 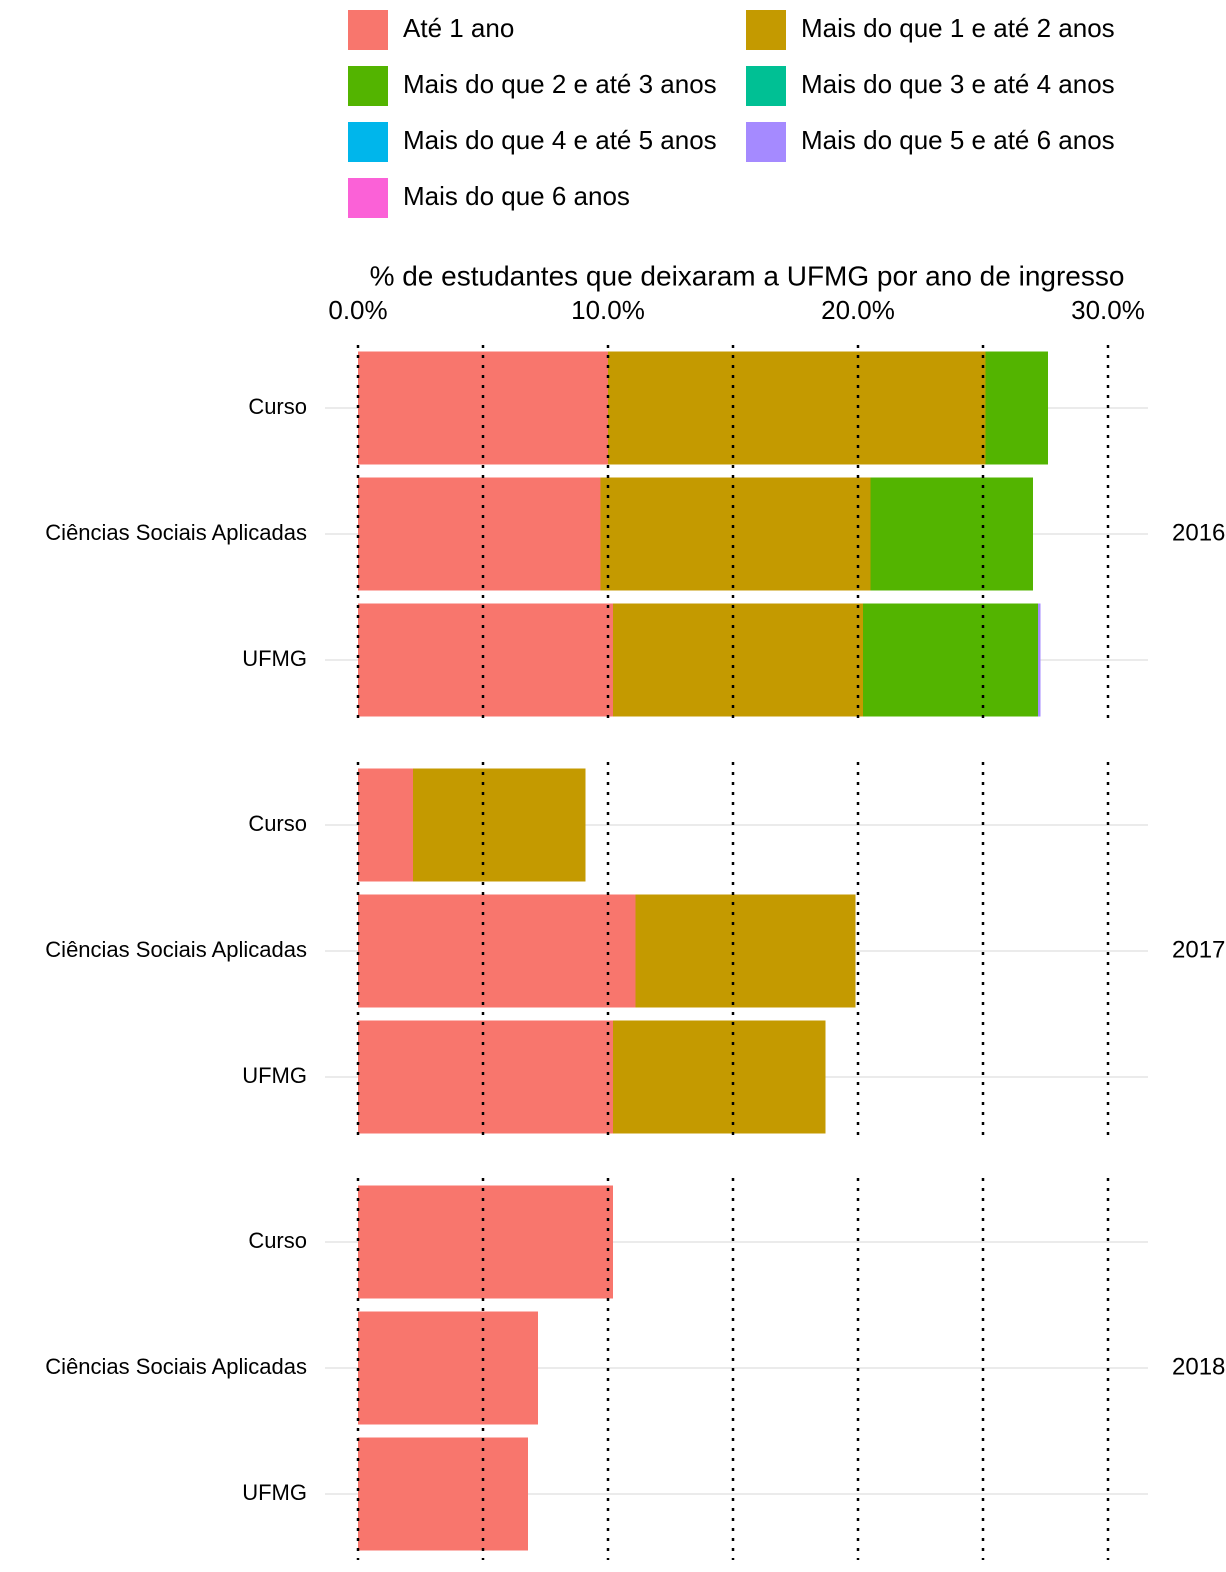 What do you see at coordinates (958, 140) in the screenshot?
I see `legend-label: Mais do que 5 e até 6 anos` at bounding box center [958, 140].